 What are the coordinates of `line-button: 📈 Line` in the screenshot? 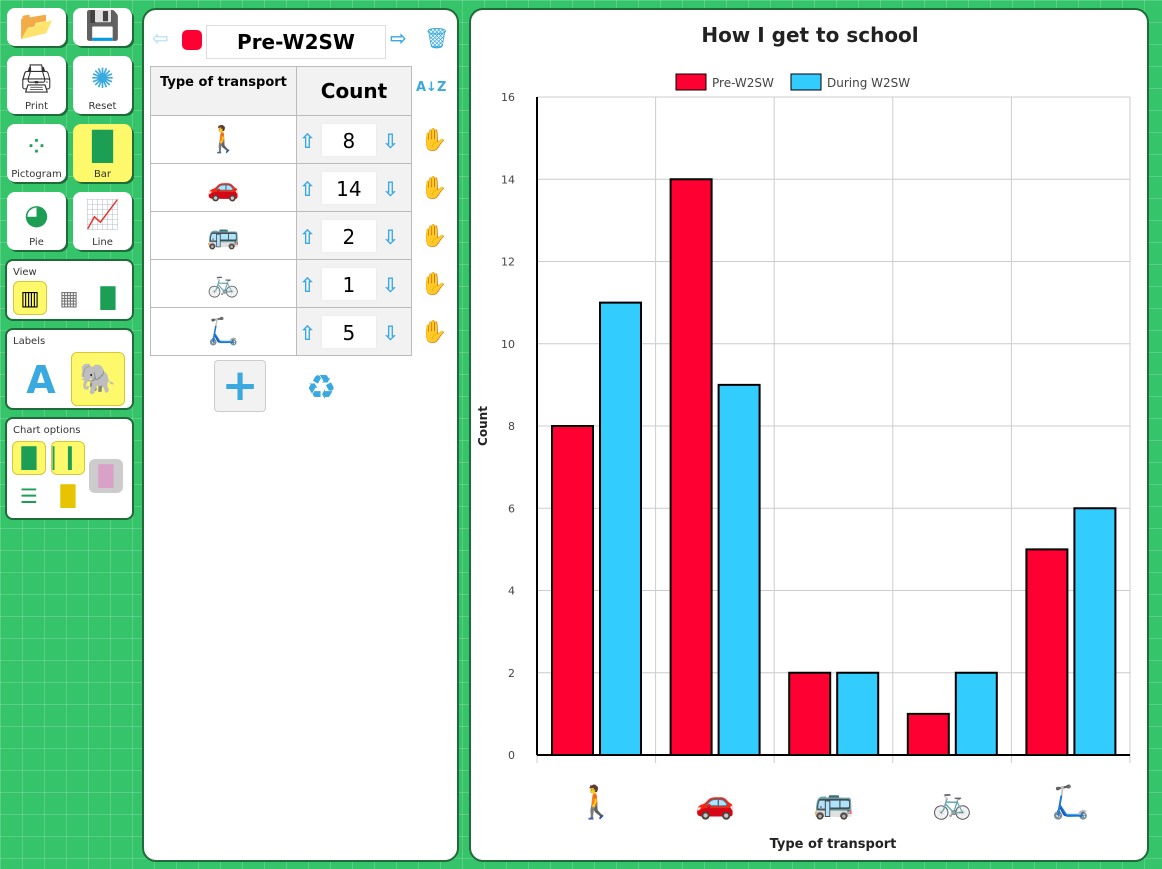 It's located at (102, 221).